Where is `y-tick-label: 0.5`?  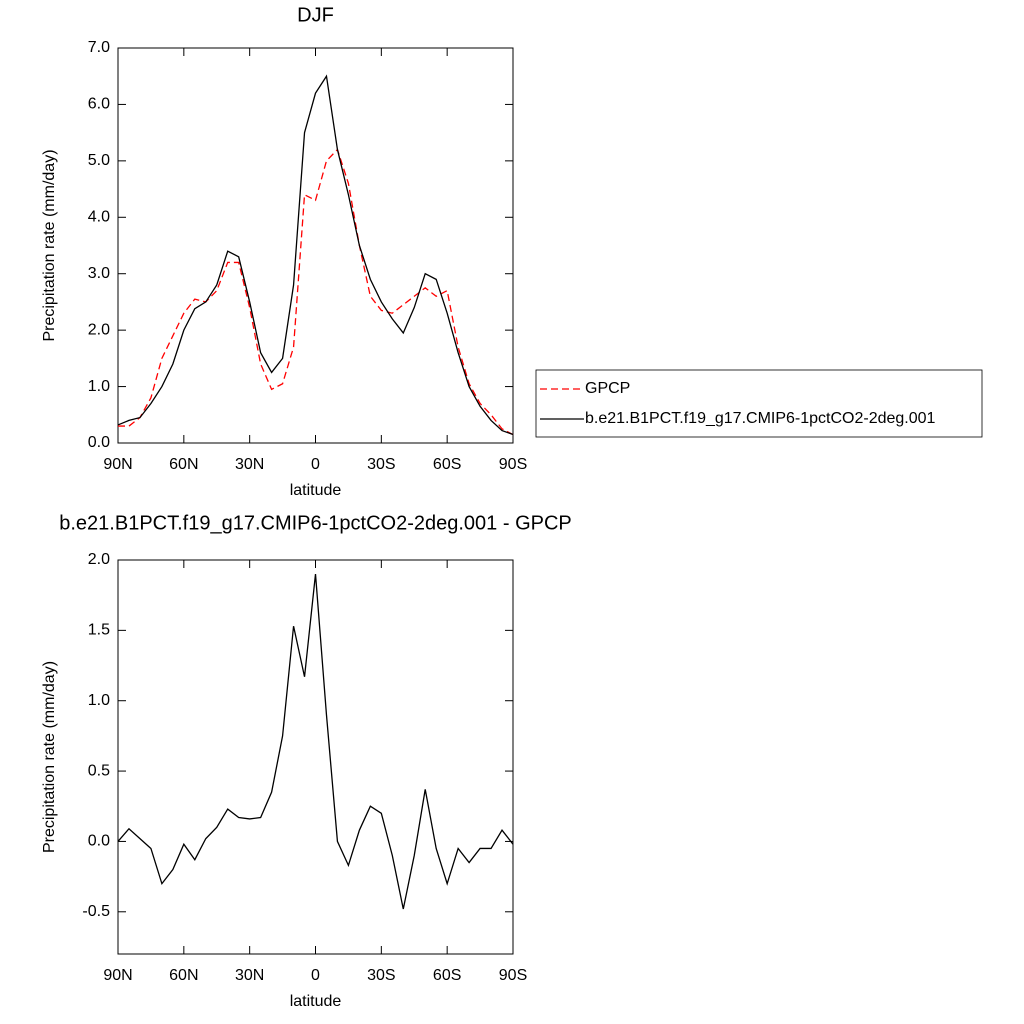
y-tick-label: 0.5 is located at coordinates (99, 770).